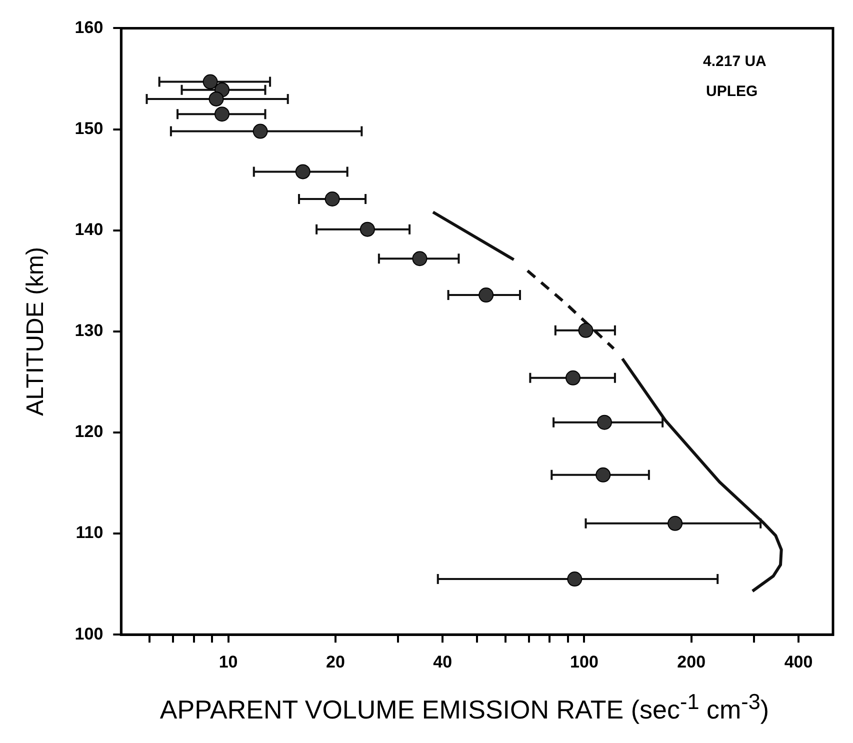  What do you see at coordinates (89, 230) in the screenshot?
I see `y-tick-label: 140` at bounding box center [89, 230].